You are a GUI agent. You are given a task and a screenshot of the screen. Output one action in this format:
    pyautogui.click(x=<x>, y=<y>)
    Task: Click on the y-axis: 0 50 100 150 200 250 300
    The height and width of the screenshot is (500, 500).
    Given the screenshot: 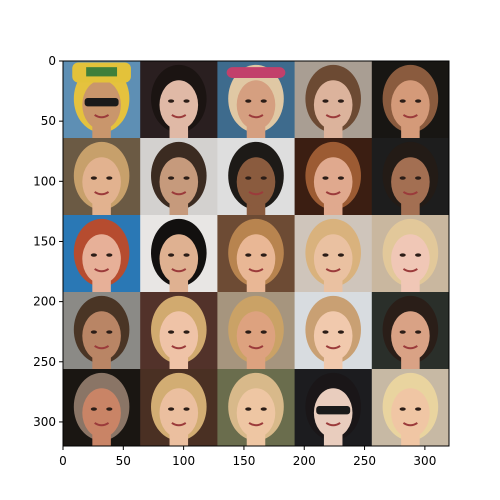 What is the action you would take?
    pyautogui.click(x=48, y=241)
    